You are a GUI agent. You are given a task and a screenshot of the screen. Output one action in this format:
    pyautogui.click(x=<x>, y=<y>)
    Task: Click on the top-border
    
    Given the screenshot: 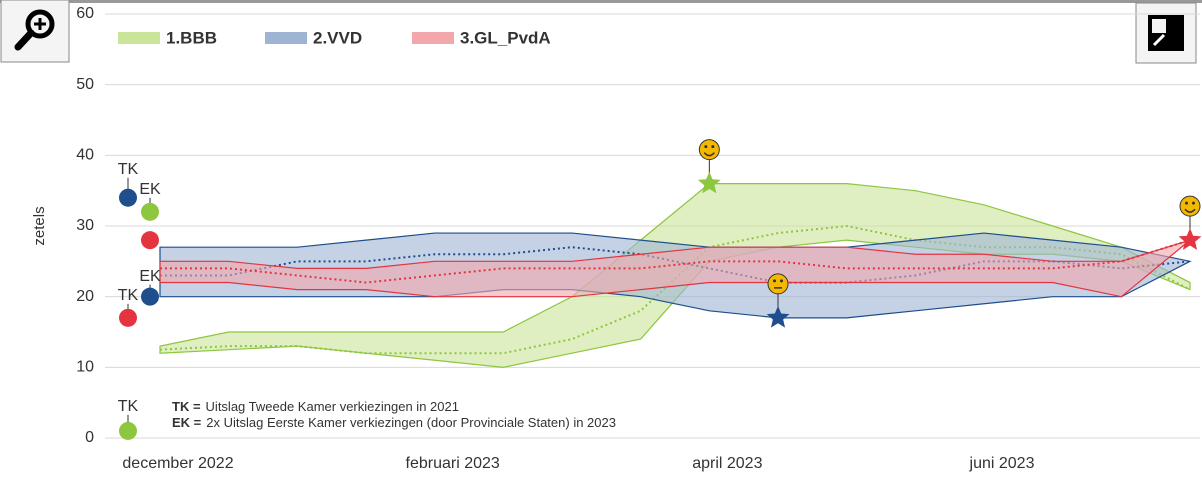 What is the action you would take?
    pyautogui.click(x=601, y=1)
    